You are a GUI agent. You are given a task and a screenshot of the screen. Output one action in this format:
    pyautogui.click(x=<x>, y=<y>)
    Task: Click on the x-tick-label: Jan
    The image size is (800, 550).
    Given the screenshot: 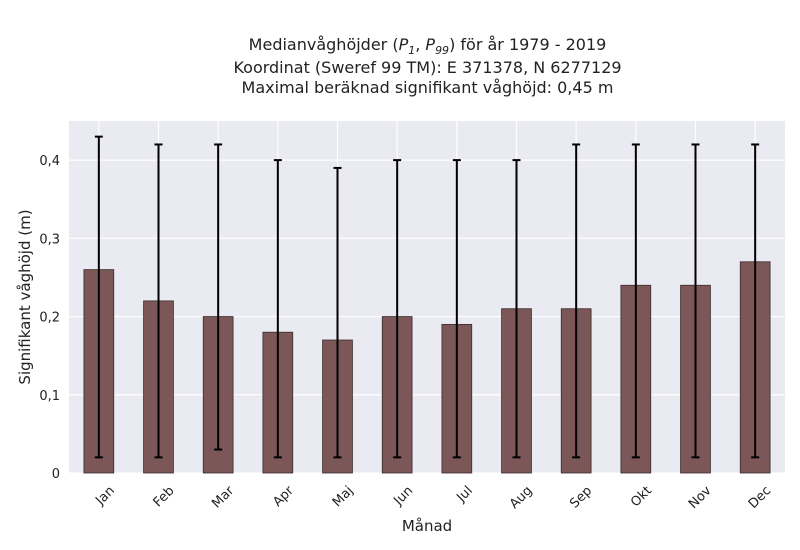 What is the action you would take?
    pyautogui.click(x=104, y=495)
    